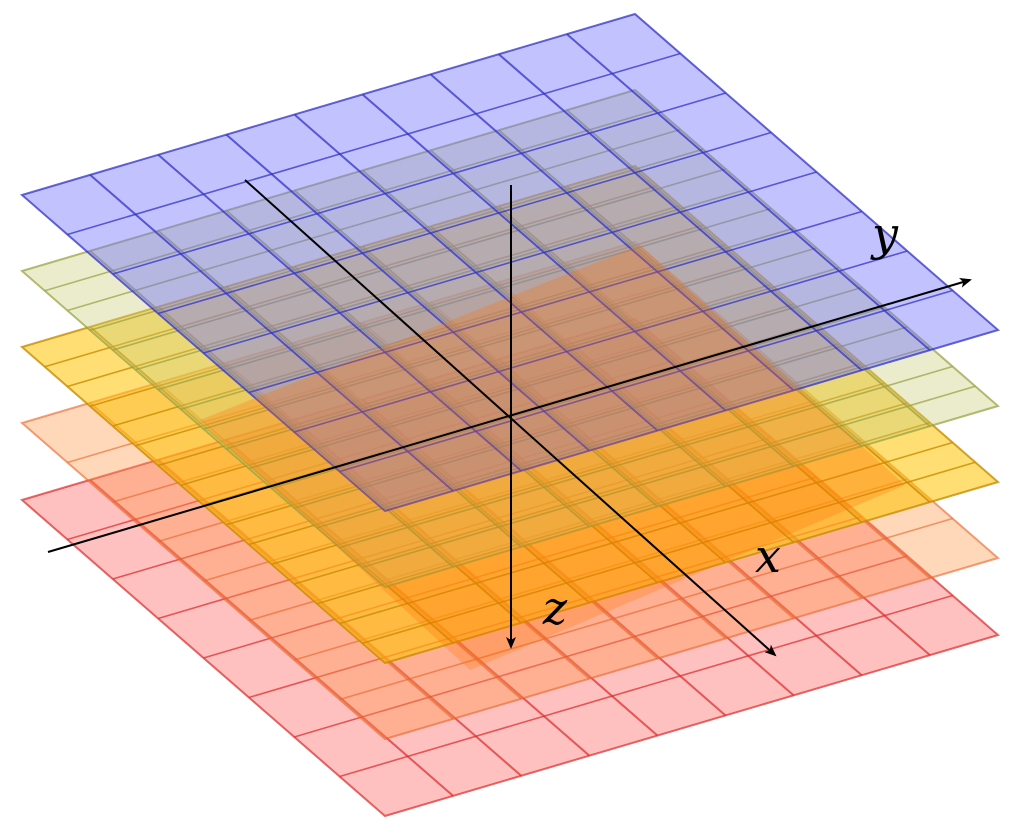 This screenshot has height=835, width=1024. Describe the element at coordinates (555, 608) in the screenshot. I see `z-axis-label: z` at that location.